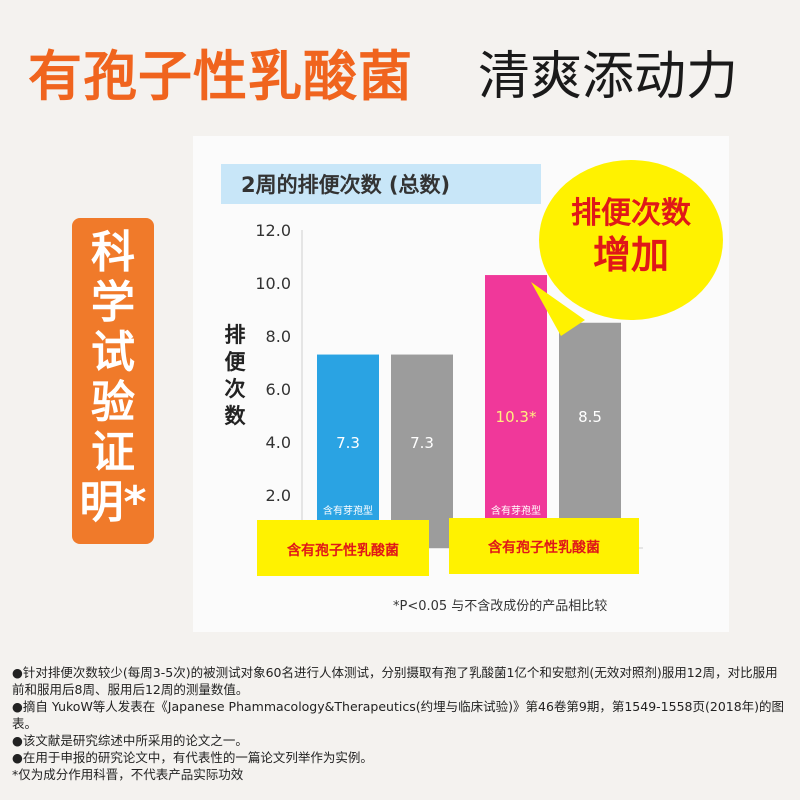 The image size is (800, 800). I want to click on chart-title-bar, so click(381, 184).